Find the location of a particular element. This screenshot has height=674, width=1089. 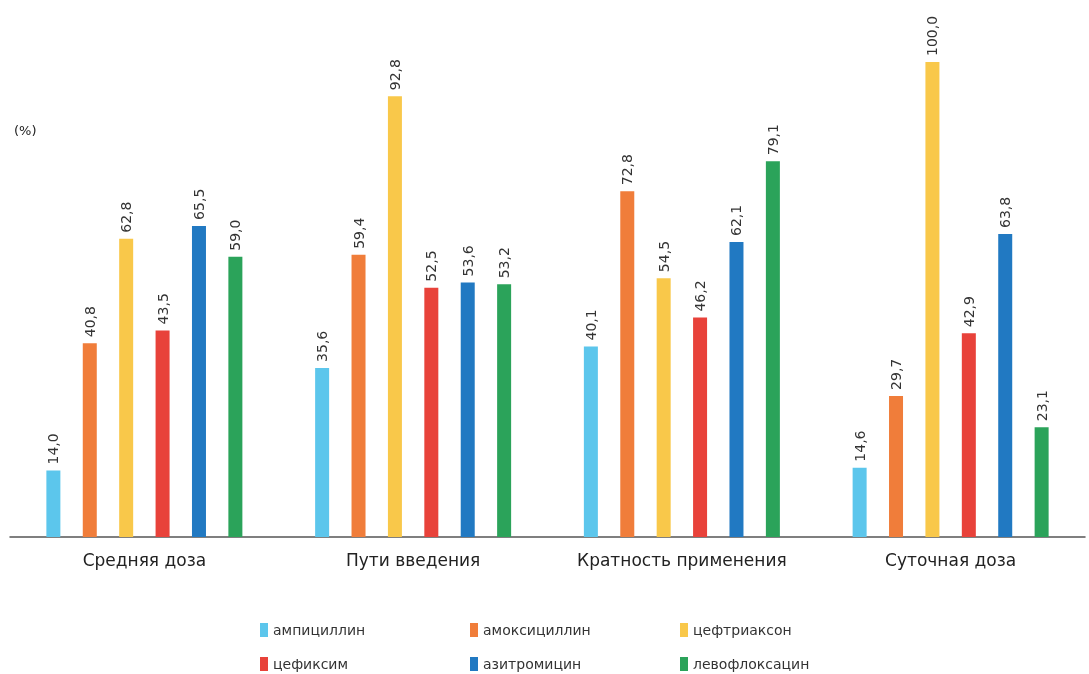

data-label: 23,1 is located at coordinates (1041, 406).